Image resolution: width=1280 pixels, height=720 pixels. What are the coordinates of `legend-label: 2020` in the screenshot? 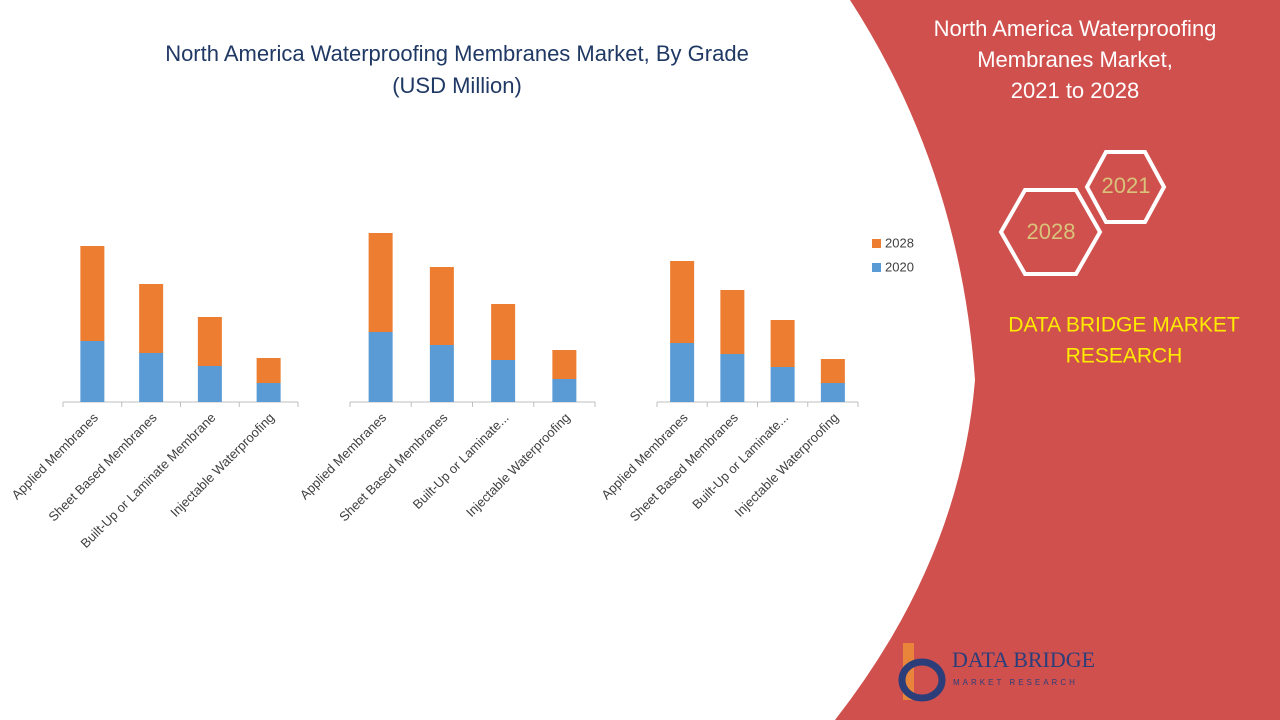 It's located at (899, 266).